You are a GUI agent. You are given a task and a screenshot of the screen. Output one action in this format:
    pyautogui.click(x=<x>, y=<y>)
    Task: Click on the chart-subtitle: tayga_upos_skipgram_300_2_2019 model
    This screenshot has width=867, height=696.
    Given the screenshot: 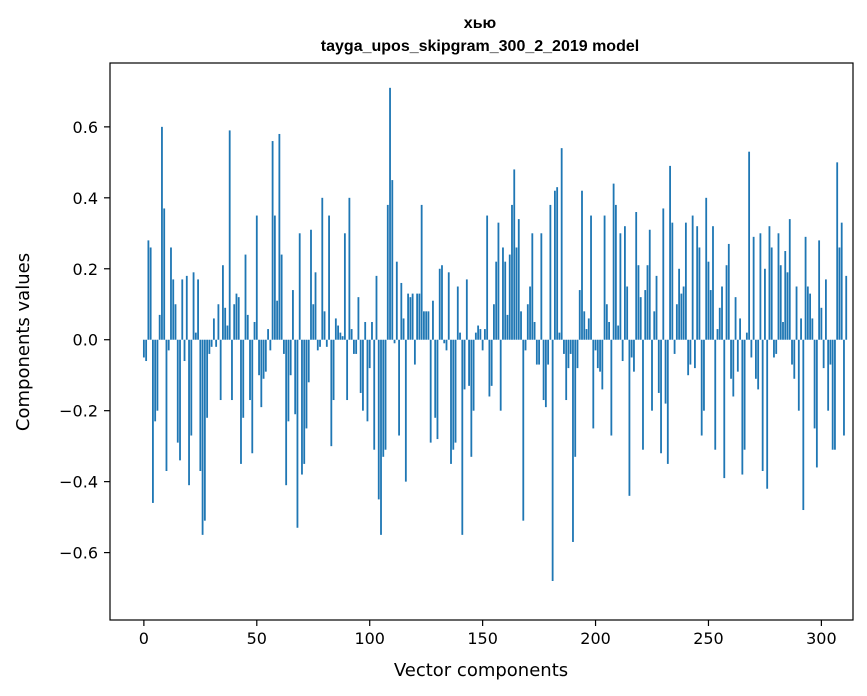 What is the action you would take?
    pyautogui.click(x=480, y=46)
    